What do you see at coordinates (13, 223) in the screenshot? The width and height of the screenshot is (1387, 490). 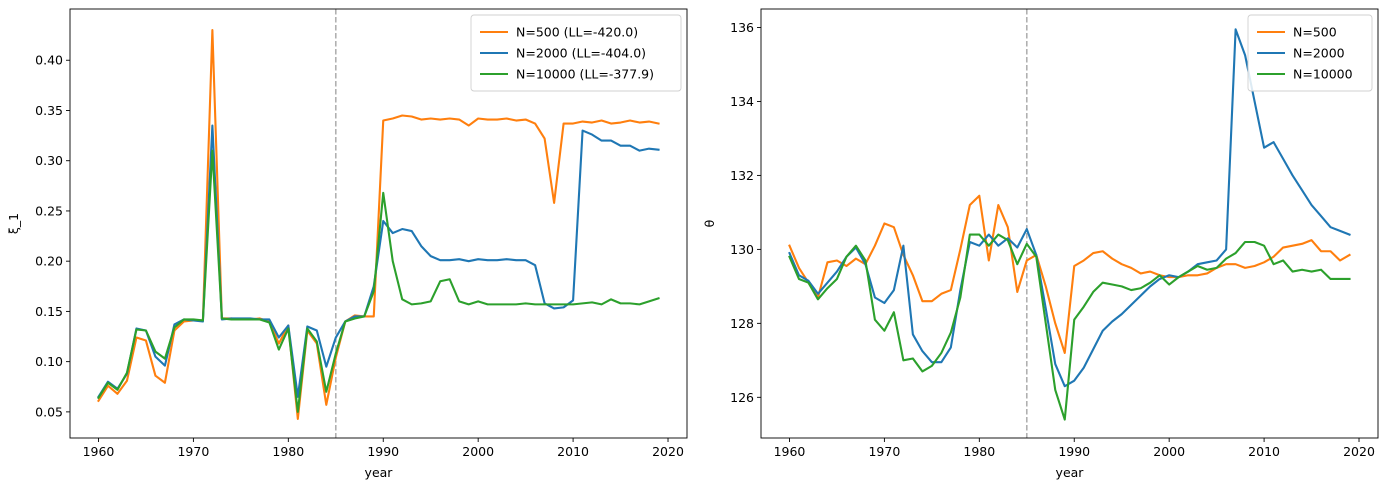 I see `y-axis-label: ξ_1` at bounding box center [13, 223].